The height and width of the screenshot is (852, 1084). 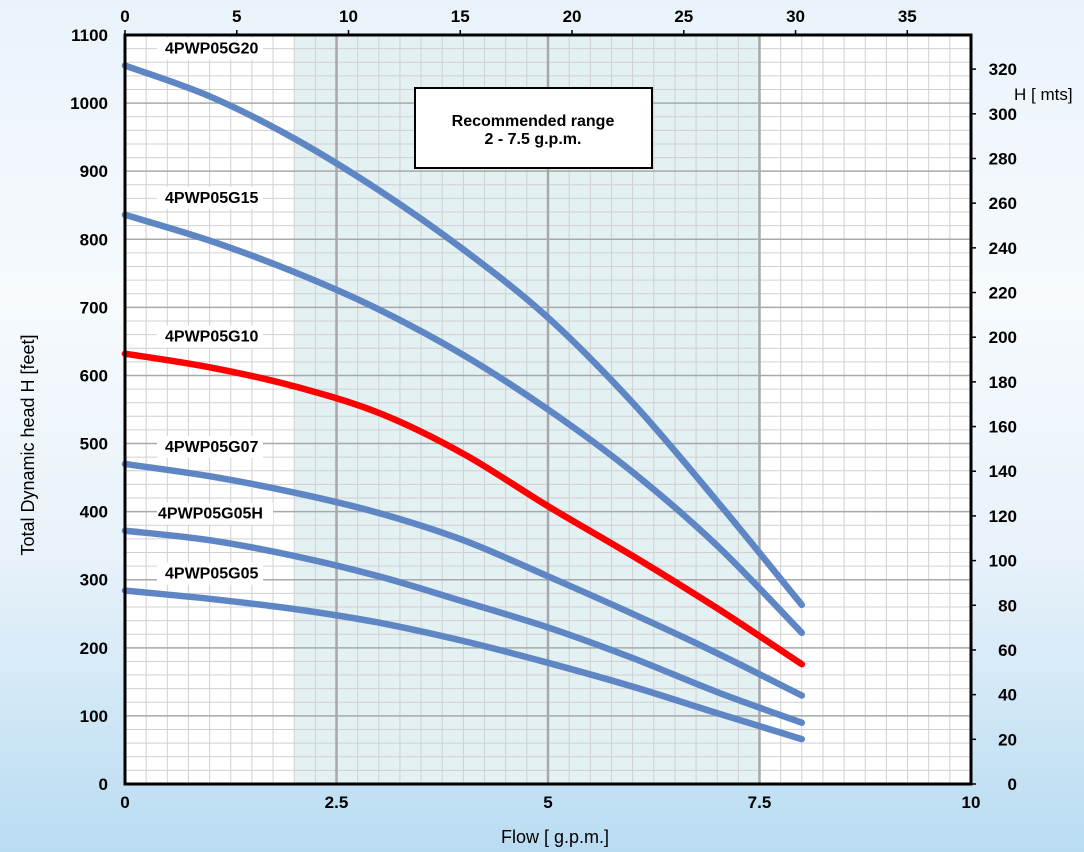 I want to click on series-line-4pwp05g05, so click(x=463, y=665).